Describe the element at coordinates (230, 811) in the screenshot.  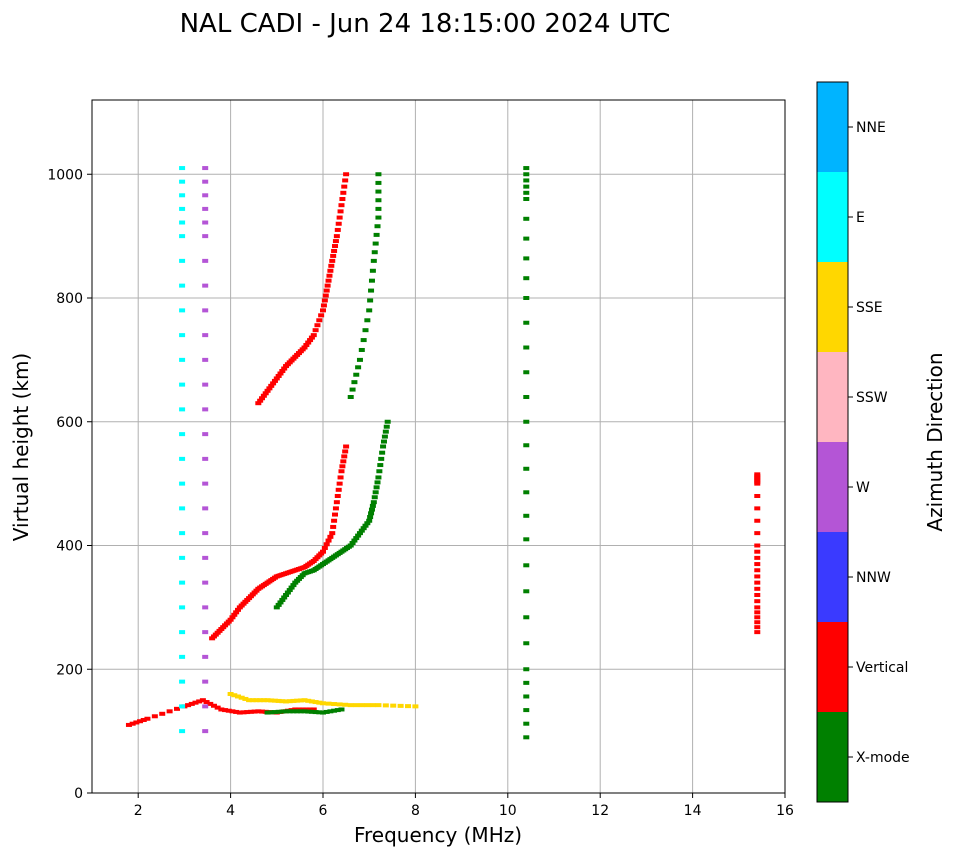
I see `x-tick-label: 4` at that location.